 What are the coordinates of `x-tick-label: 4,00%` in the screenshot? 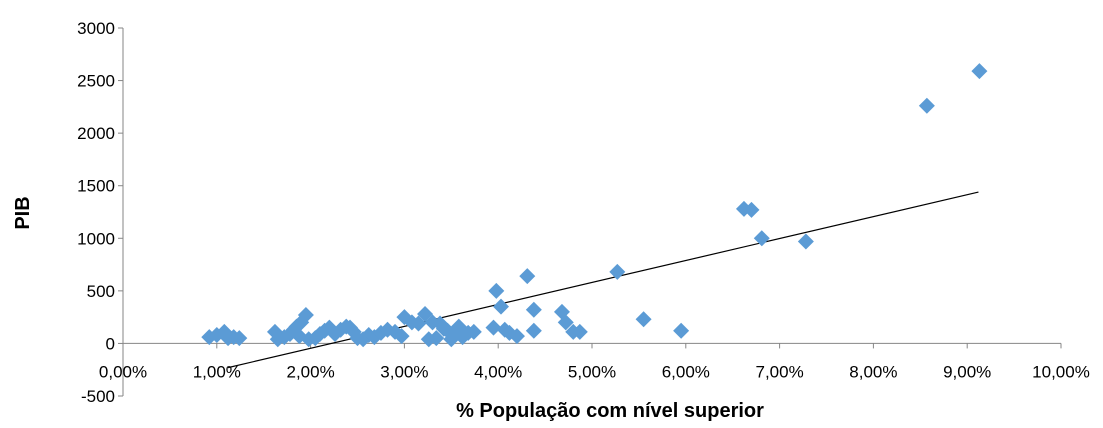 It's located at (498, 371).